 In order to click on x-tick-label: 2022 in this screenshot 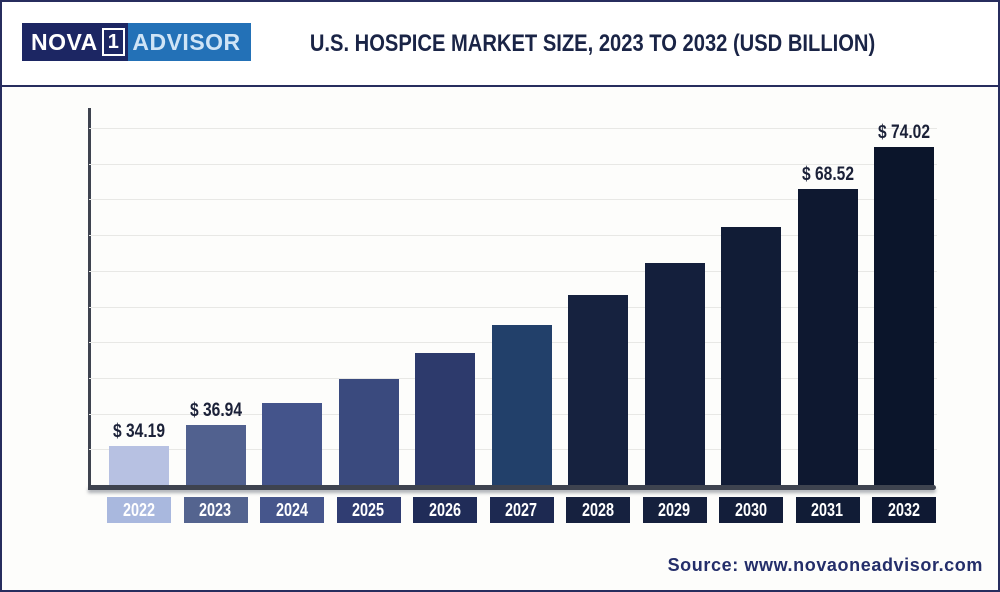, I will do `click(139, 509)`.